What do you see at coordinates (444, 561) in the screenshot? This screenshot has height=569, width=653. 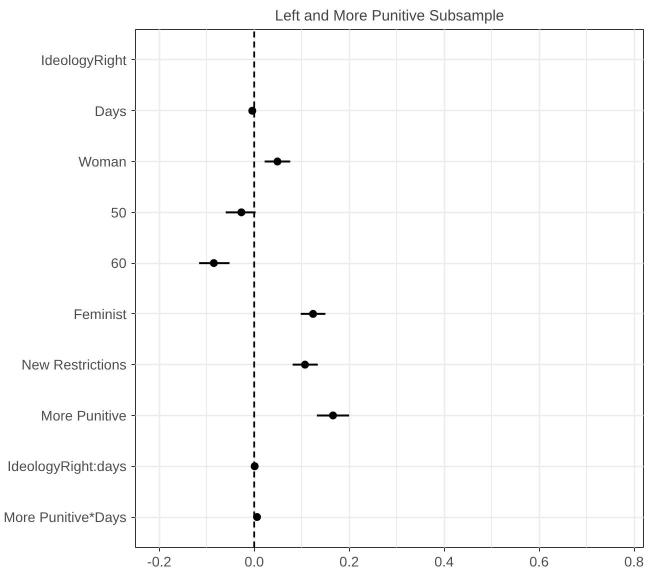 I see `x-tick-label: 0.4` at bounding box center [444, 561].